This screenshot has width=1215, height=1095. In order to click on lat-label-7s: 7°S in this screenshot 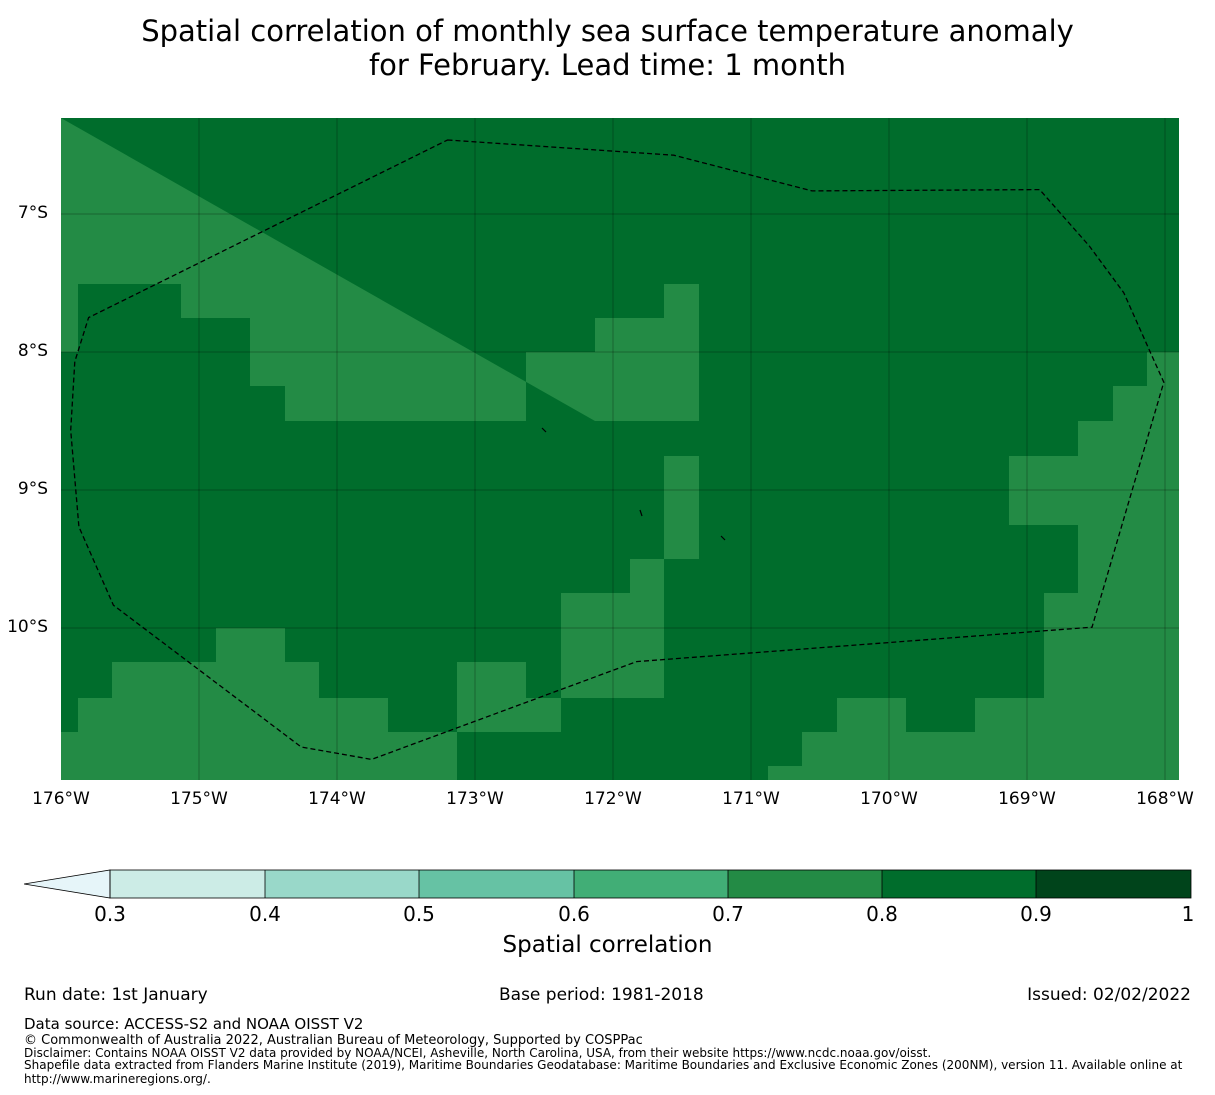, I will do `click(32, 213)`.